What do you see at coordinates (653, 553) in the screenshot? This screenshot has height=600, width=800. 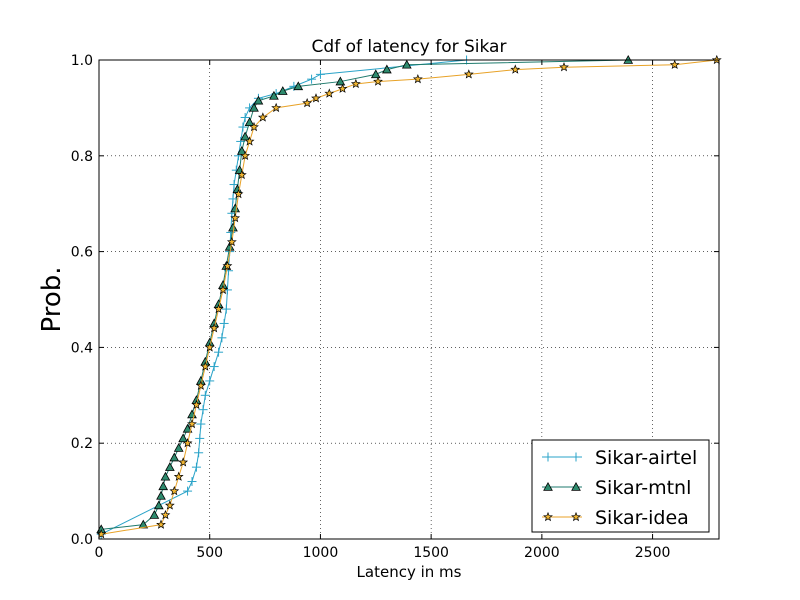 I see `x-tick-label: 2500` at bounding box center [653, 553].